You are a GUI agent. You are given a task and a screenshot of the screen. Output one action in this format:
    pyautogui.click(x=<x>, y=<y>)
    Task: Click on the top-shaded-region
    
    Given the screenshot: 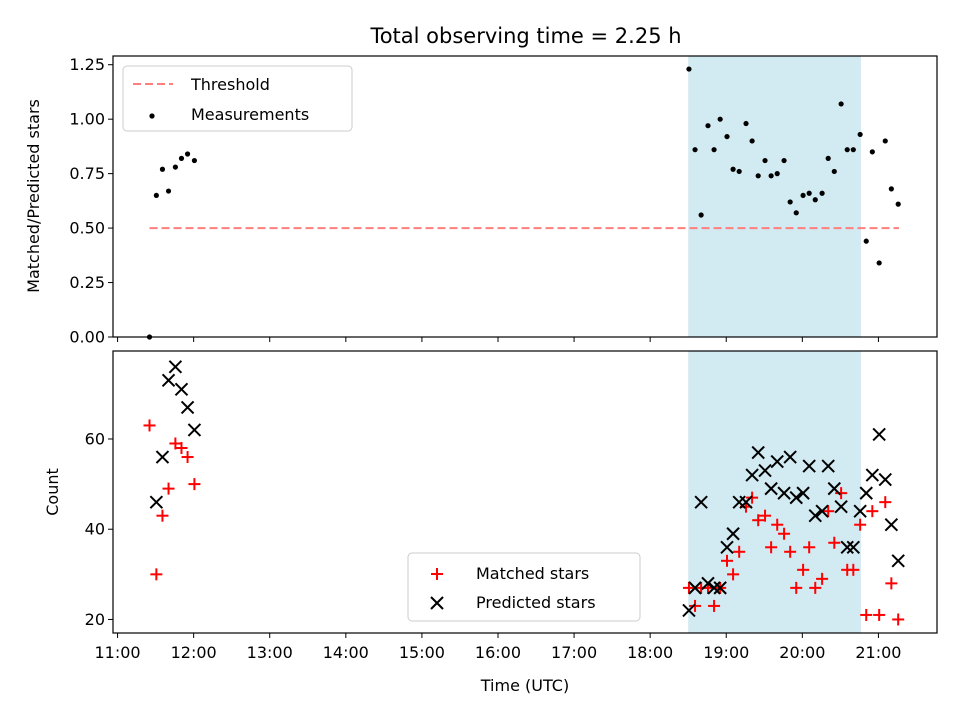 What is the action you would take?
    pyautogui.click(x=774, y=196)
    